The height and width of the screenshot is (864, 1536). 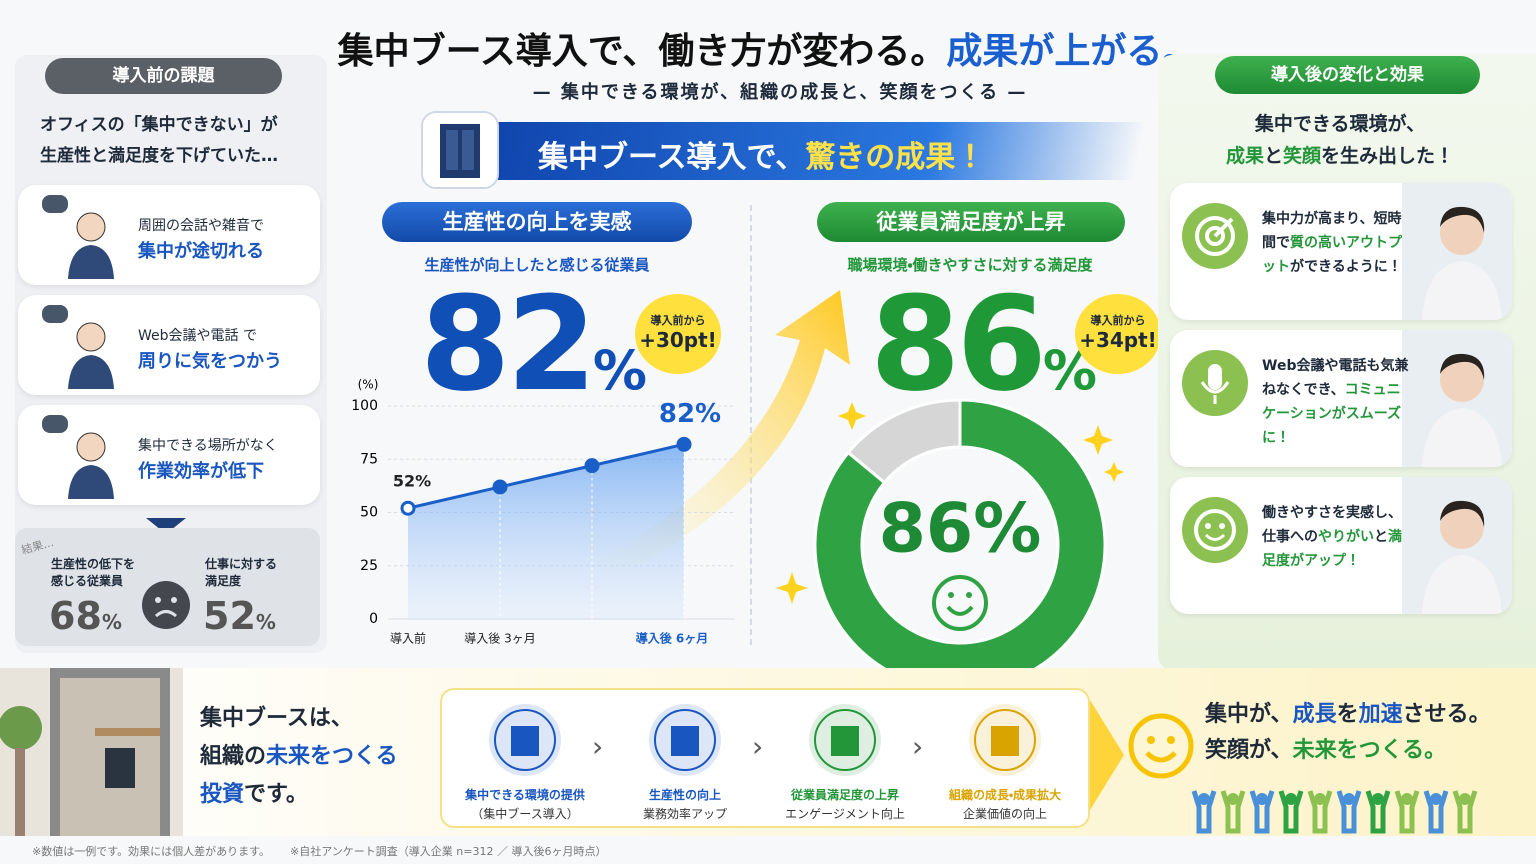 I want to click on effect-card: Web会議や電話も気兼ねなくでき、コミュニケーションがスムーズに！, so click(x=1341, y=398).